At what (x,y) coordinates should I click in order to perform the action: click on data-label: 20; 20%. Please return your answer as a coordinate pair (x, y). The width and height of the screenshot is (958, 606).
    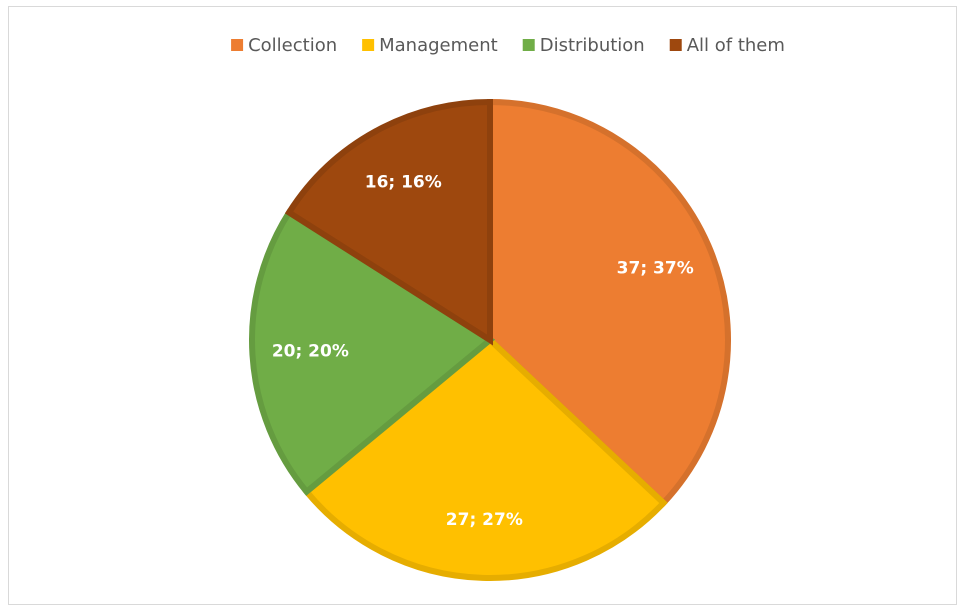
    Looking at the image, I should click on (310, 351).